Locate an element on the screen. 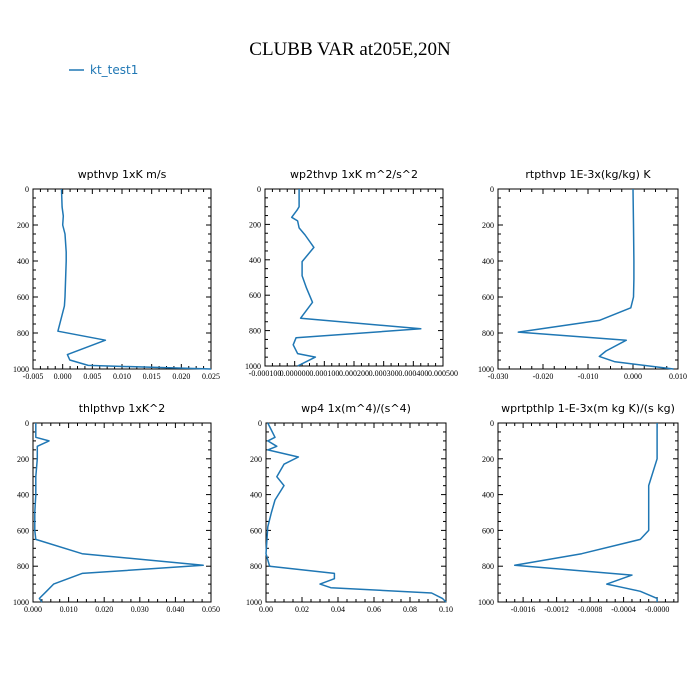 This screenshot has width=700, height=700. panel-title: wprtpthlp 1-E-3x(m kg K)/(s kg) is located at coordinates (588, 408).